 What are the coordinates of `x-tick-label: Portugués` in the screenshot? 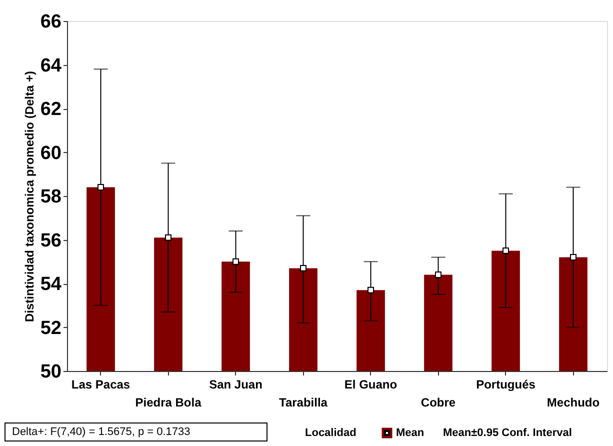 It's located at (506, 385).